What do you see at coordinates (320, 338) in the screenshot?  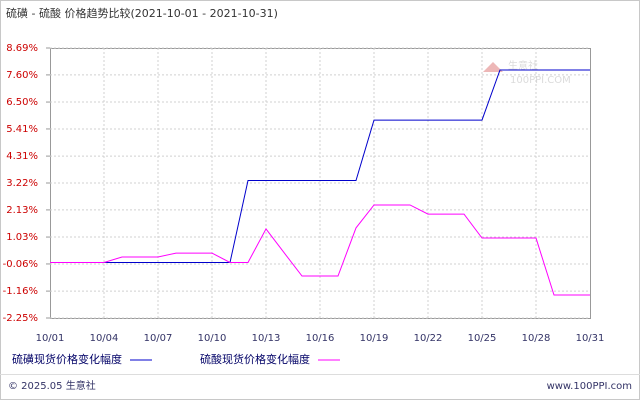 I see `x-tick-label: 10/16` at bounding box center [320, 338].